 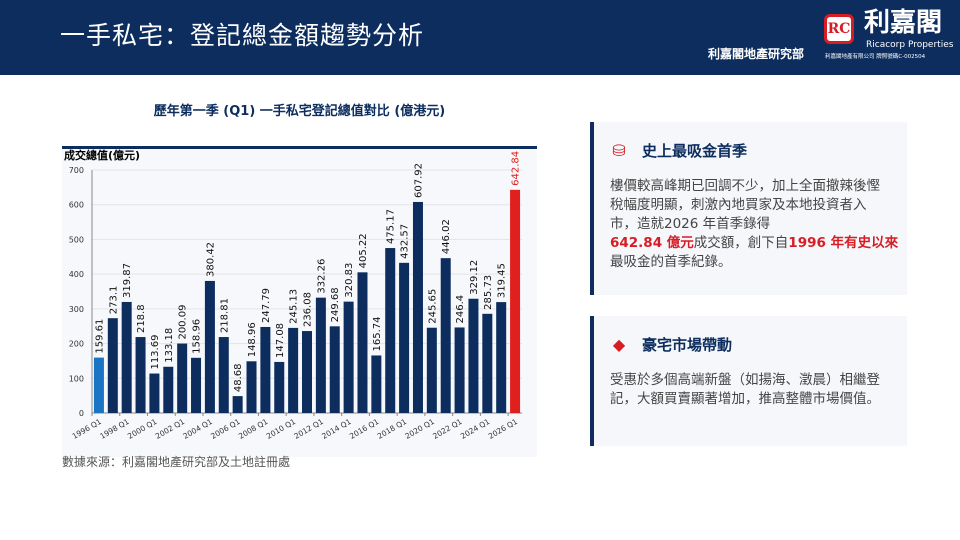 I want to click on bar-1999-Q1, so click(x=140, y=375).